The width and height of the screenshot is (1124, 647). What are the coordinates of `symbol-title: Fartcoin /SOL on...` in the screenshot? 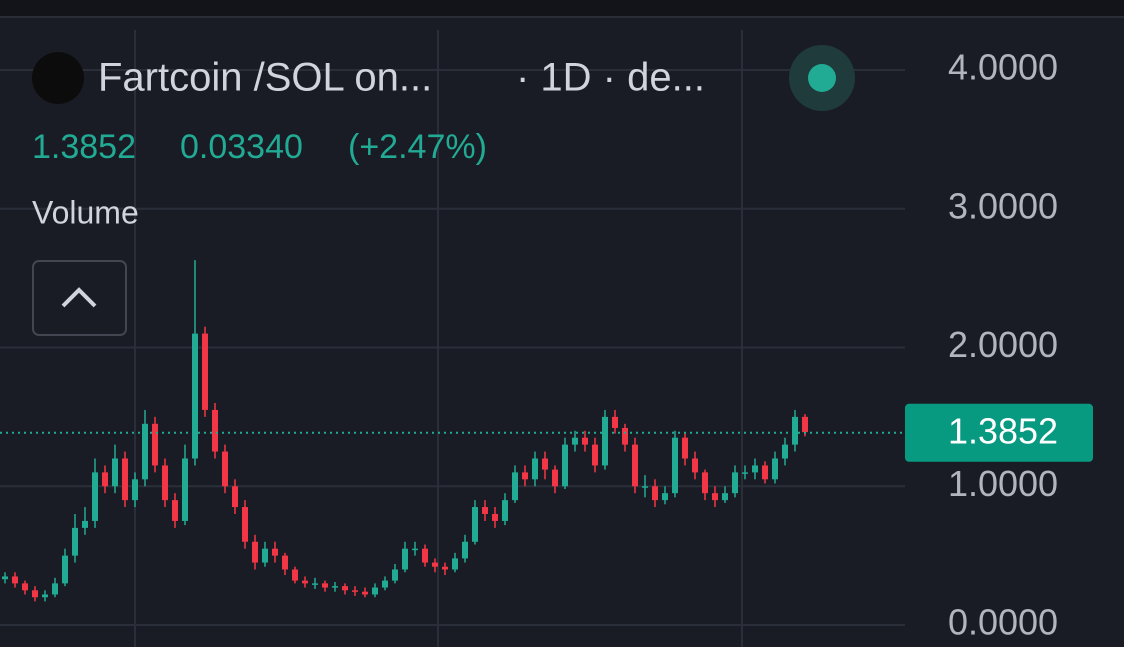 It's located at (265, 78).